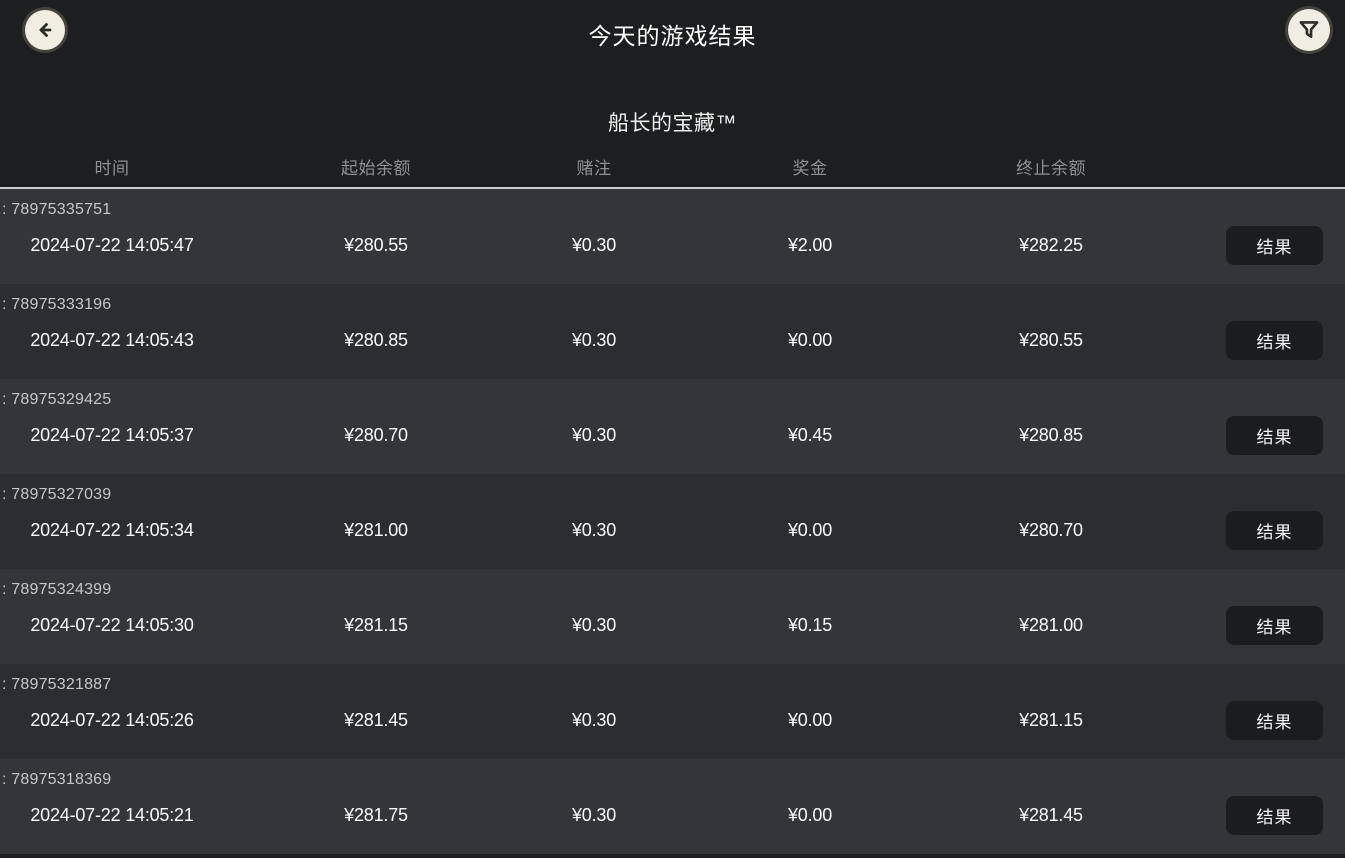 This screenshot has height=858, width=1345. What do you see at coordinates (57, 779) in the screenshot?
I see `round-id: : 78975318369` at bounding box center [57, 779].